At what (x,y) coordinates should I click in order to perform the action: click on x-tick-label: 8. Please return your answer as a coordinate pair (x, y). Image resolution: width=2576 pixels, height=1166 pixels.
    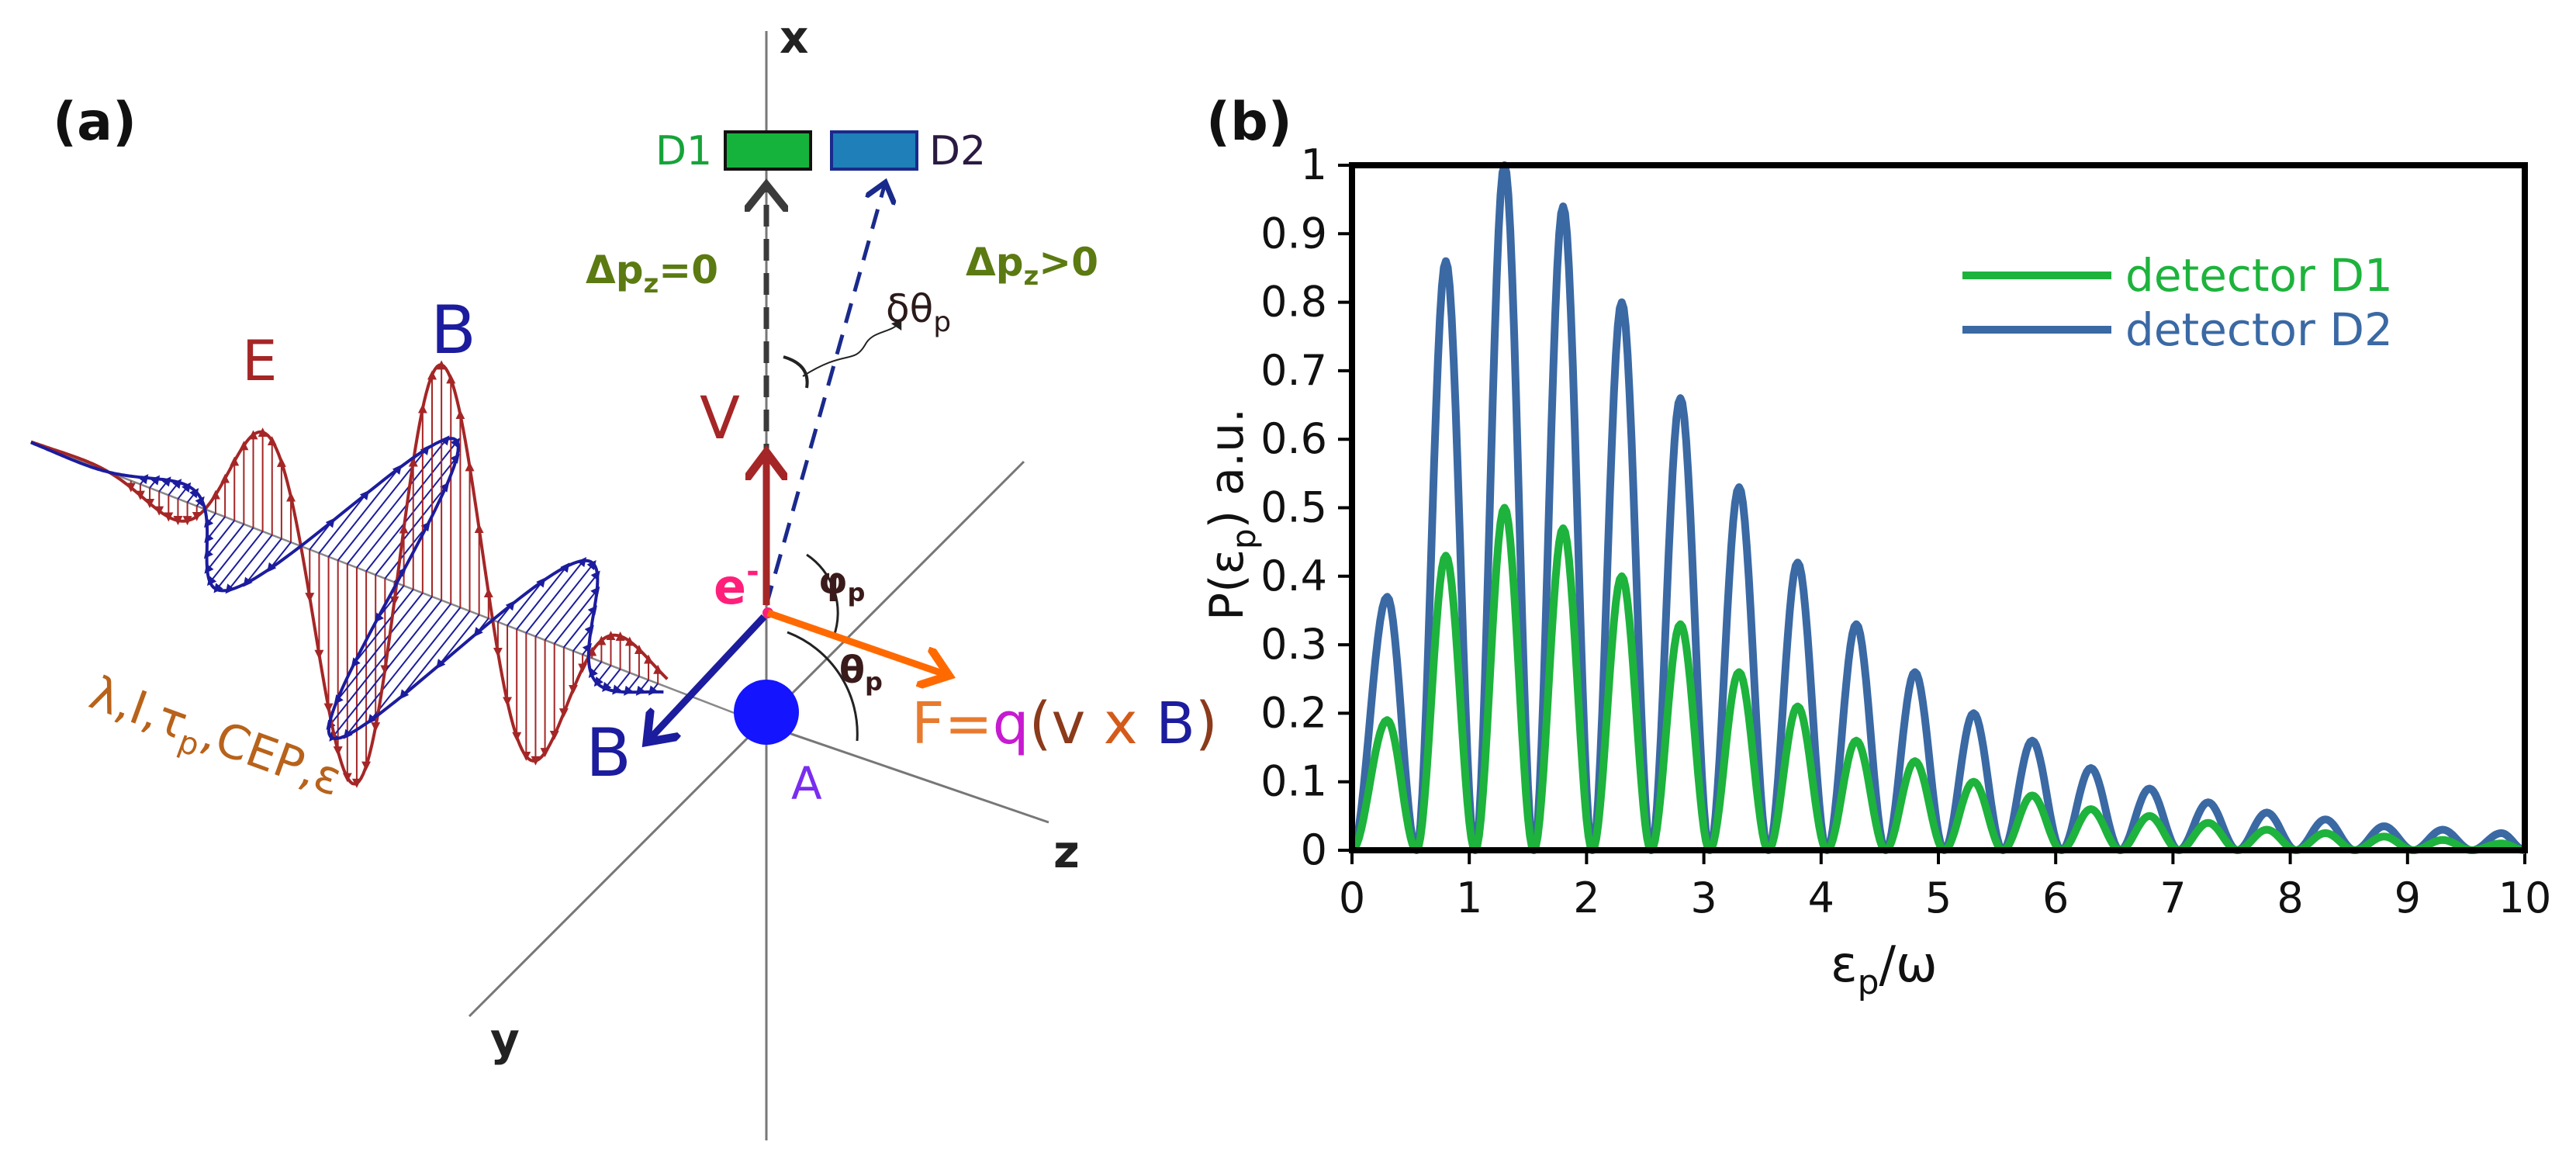
    Looking at the image, I should click on (2290, 898).